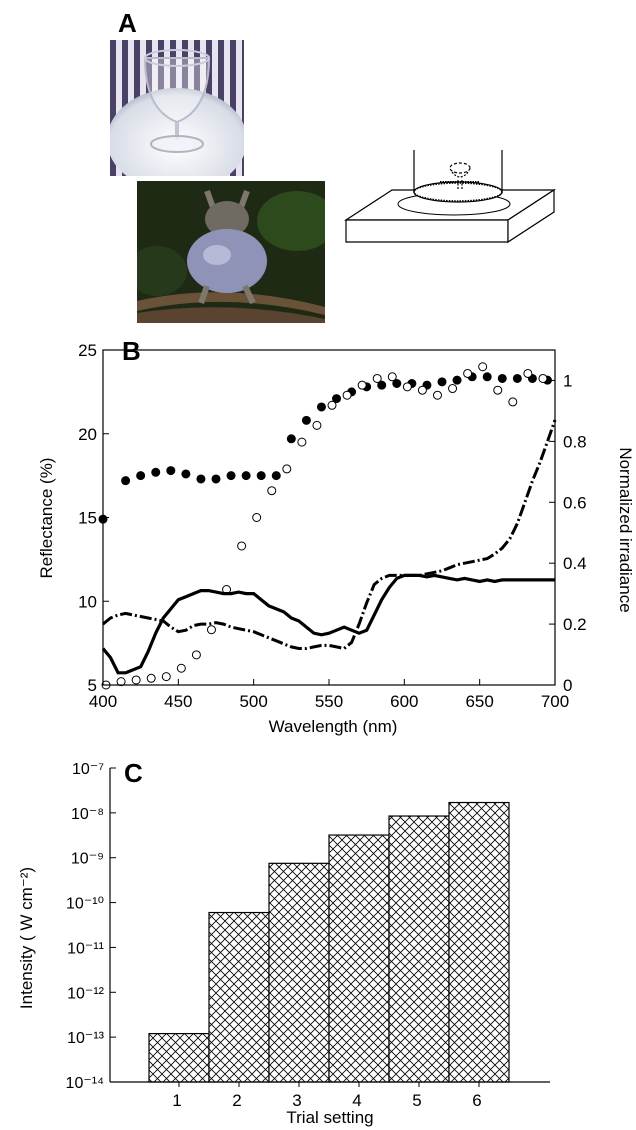  Describe the element at coordinates (86, 993) in the screenshot. I see `log-y-tick-label: 10⁻¹²` at that location.